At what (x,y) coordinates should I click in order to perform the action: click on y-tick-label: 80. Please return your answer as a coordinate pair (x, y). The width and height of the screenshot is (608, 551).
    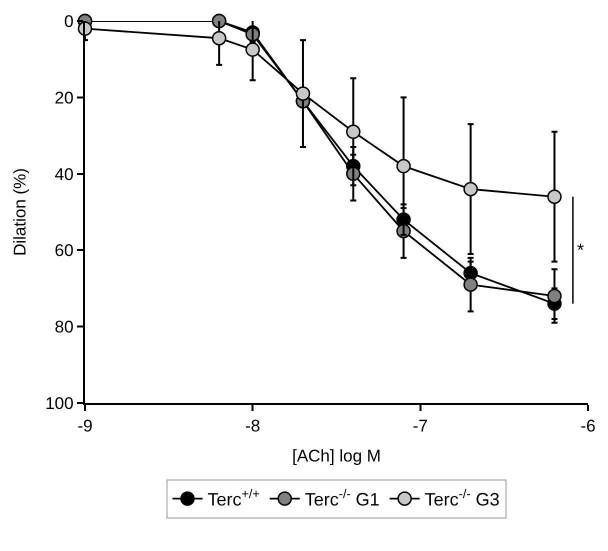
    Looking at the image, I should click on (64, 327).